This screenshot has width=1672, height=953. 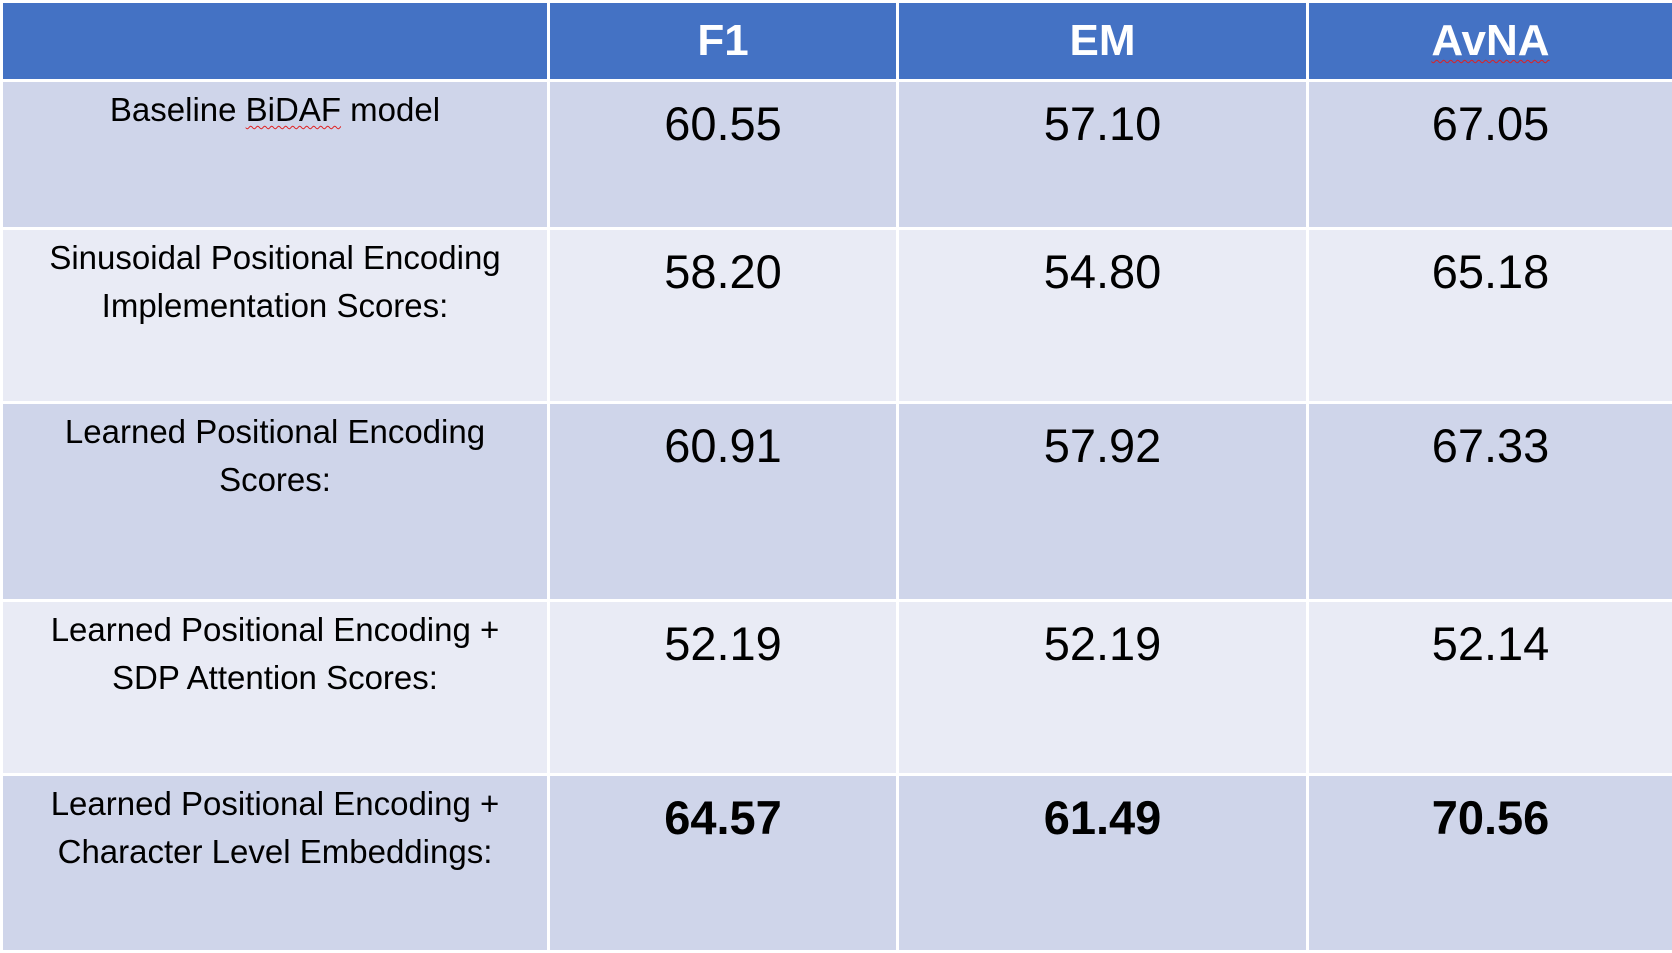 What do you see at coordinates (1103, 155) in the screenshot?
I see `cell-em: 57.10` at bounding box center [1103, 155].